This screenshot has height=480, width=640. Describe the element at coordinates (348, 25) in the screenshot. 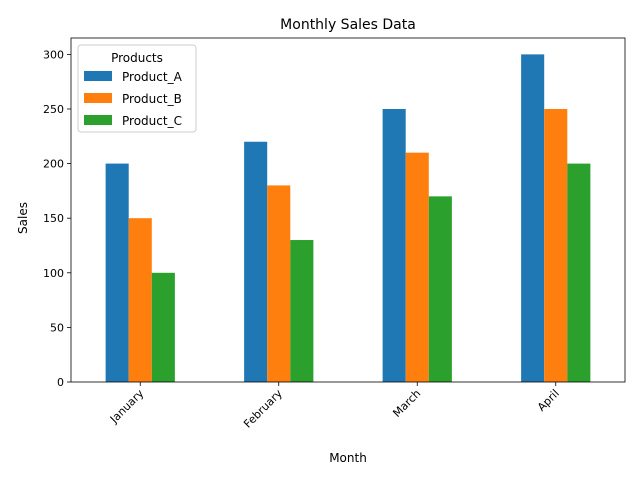

I see `chart-title: Monthly Sales Data` at that location.